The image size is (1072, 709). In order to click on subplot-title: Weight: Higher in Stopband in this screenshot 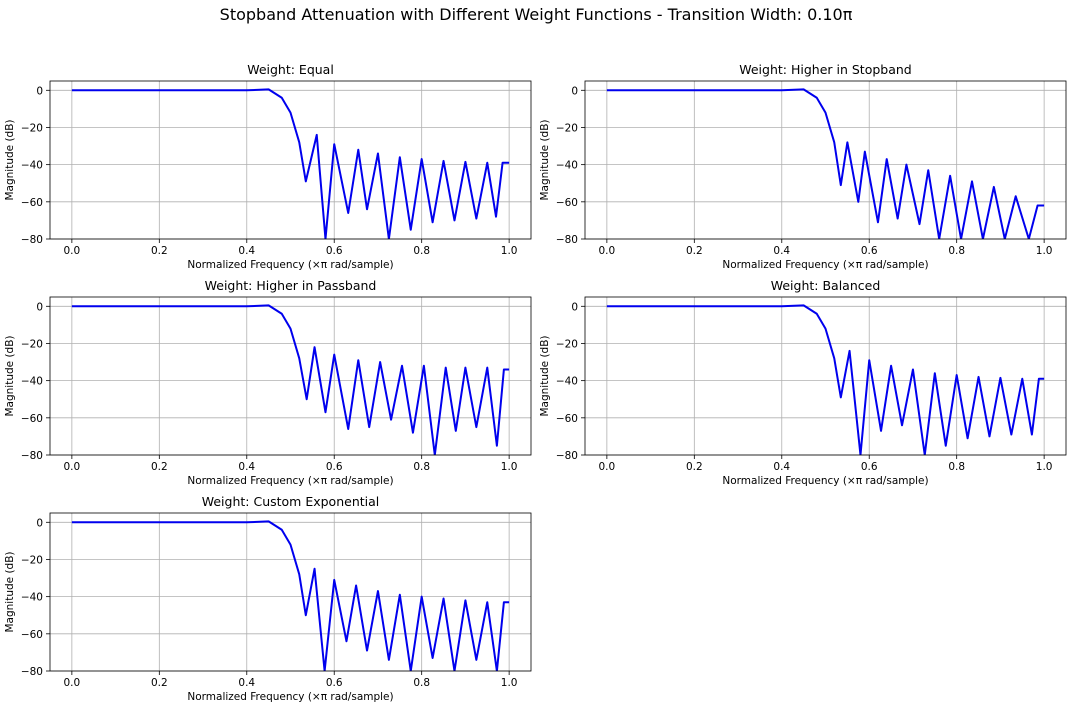, I will do `click(825, 69)`.